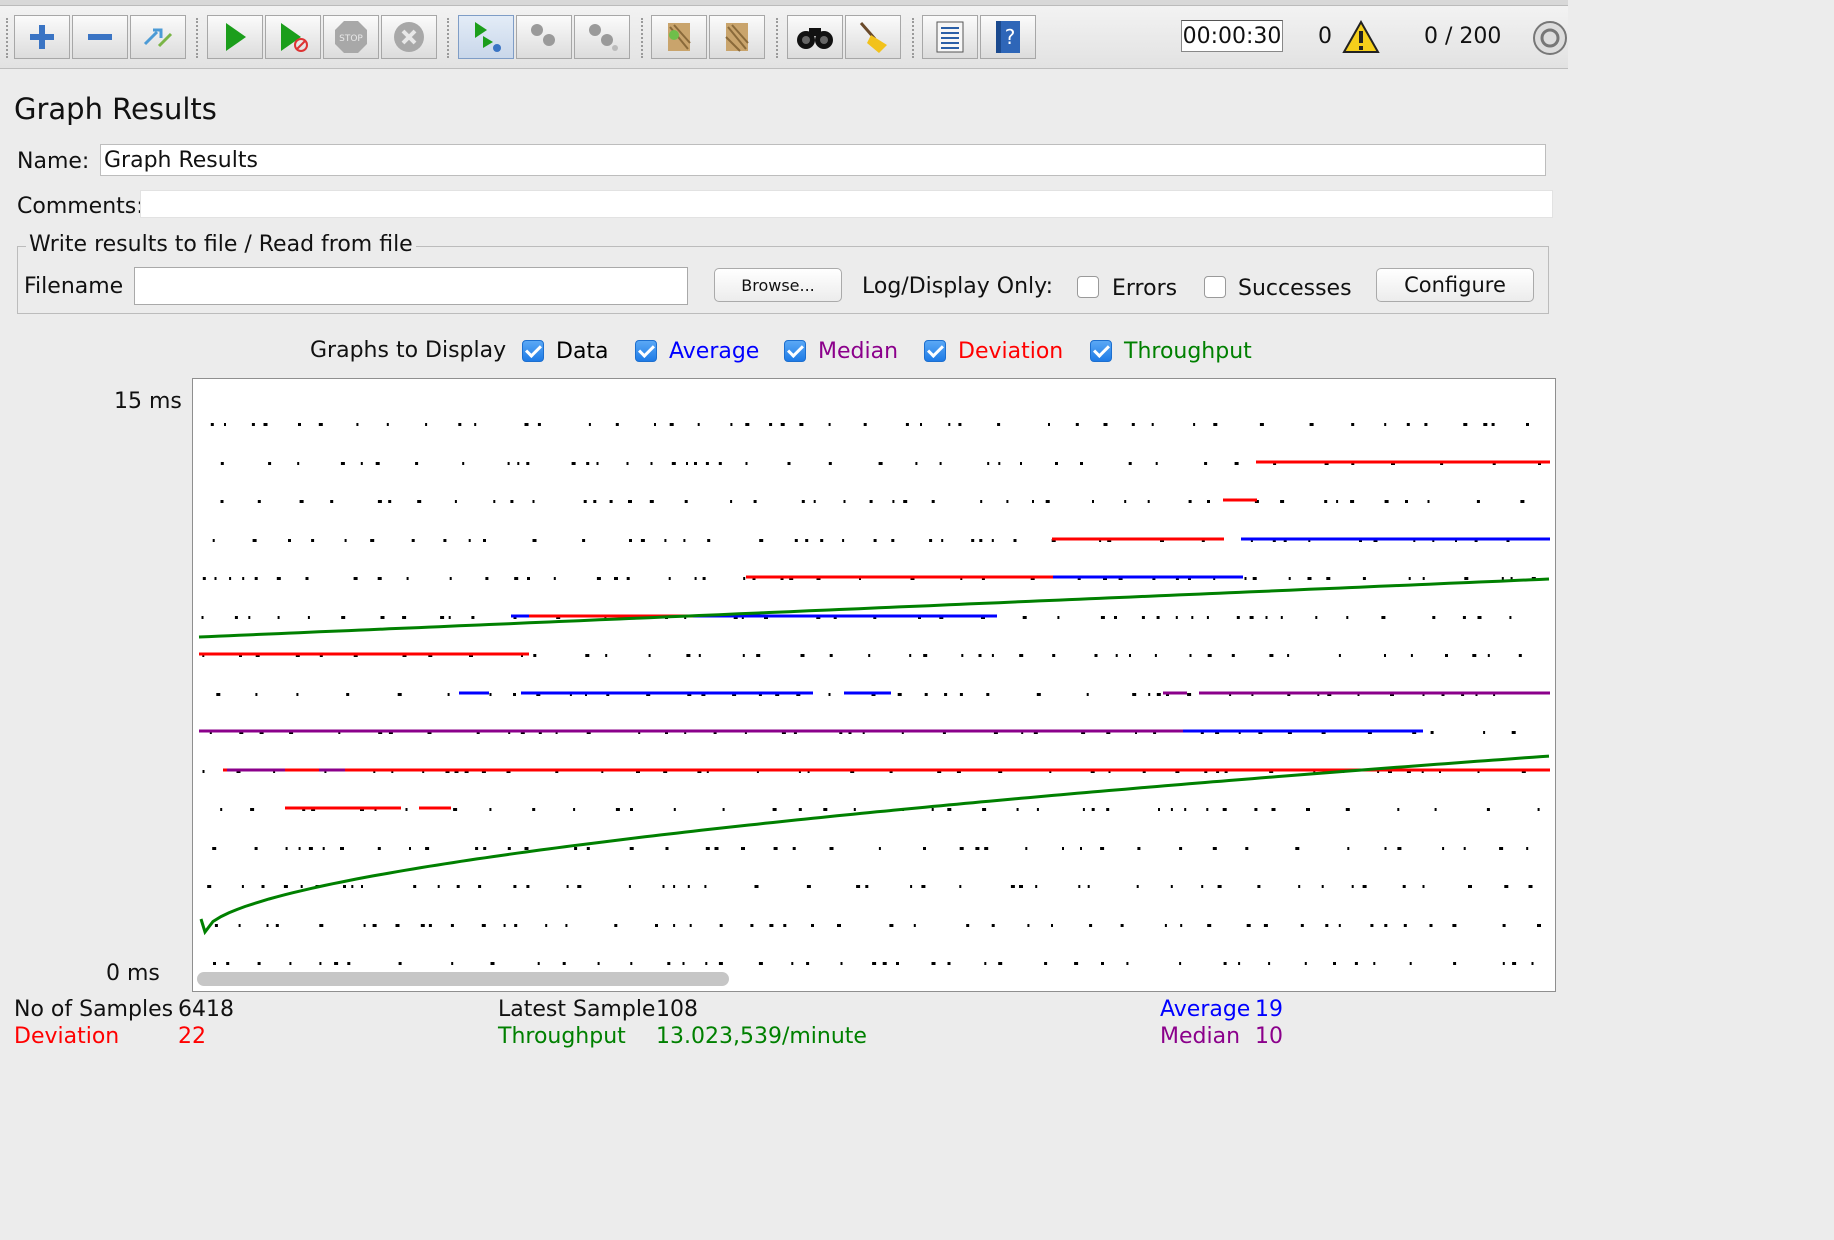 Image resolution: width=1834 pixels, height=1240 pixels. Describe the element at coordinates (846, 204) in the screenshot. I see `comments-field` at that location.